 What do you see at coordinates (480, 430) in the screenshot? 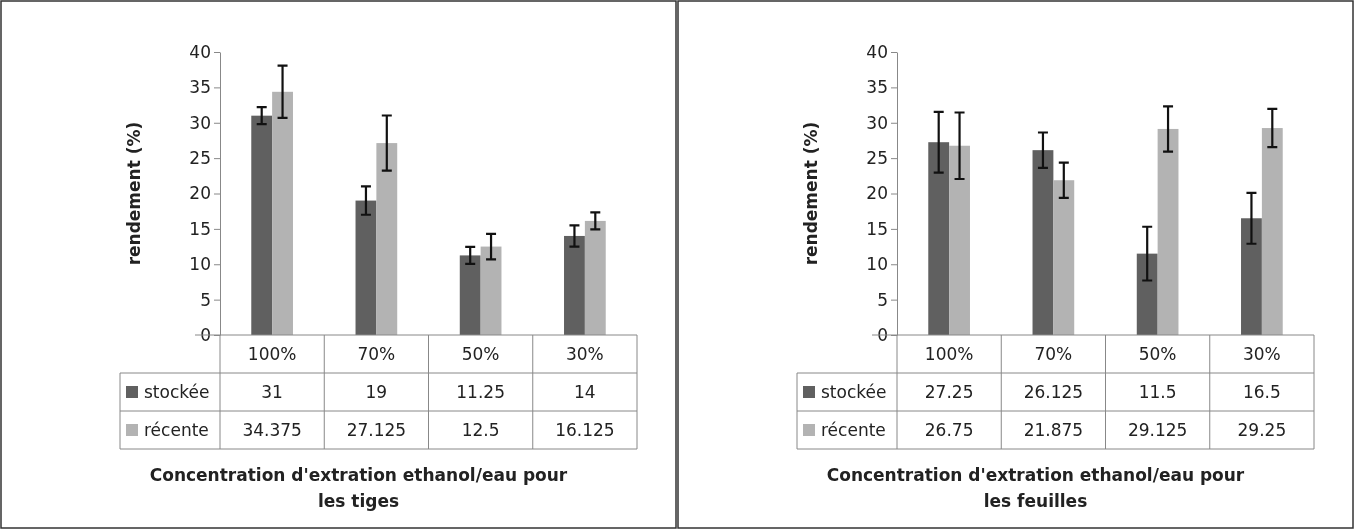
I see `data-label: 12.5` at bounding box center [480, 430].